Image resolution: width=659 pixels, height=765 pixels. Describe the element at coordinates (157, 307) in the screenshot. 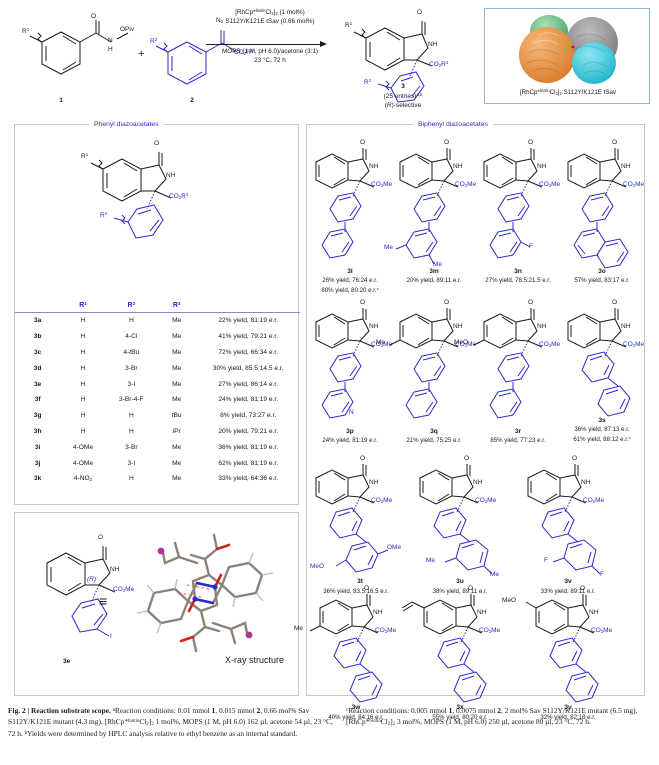

I see `table-header-row: R1 R2 R3` at that location.